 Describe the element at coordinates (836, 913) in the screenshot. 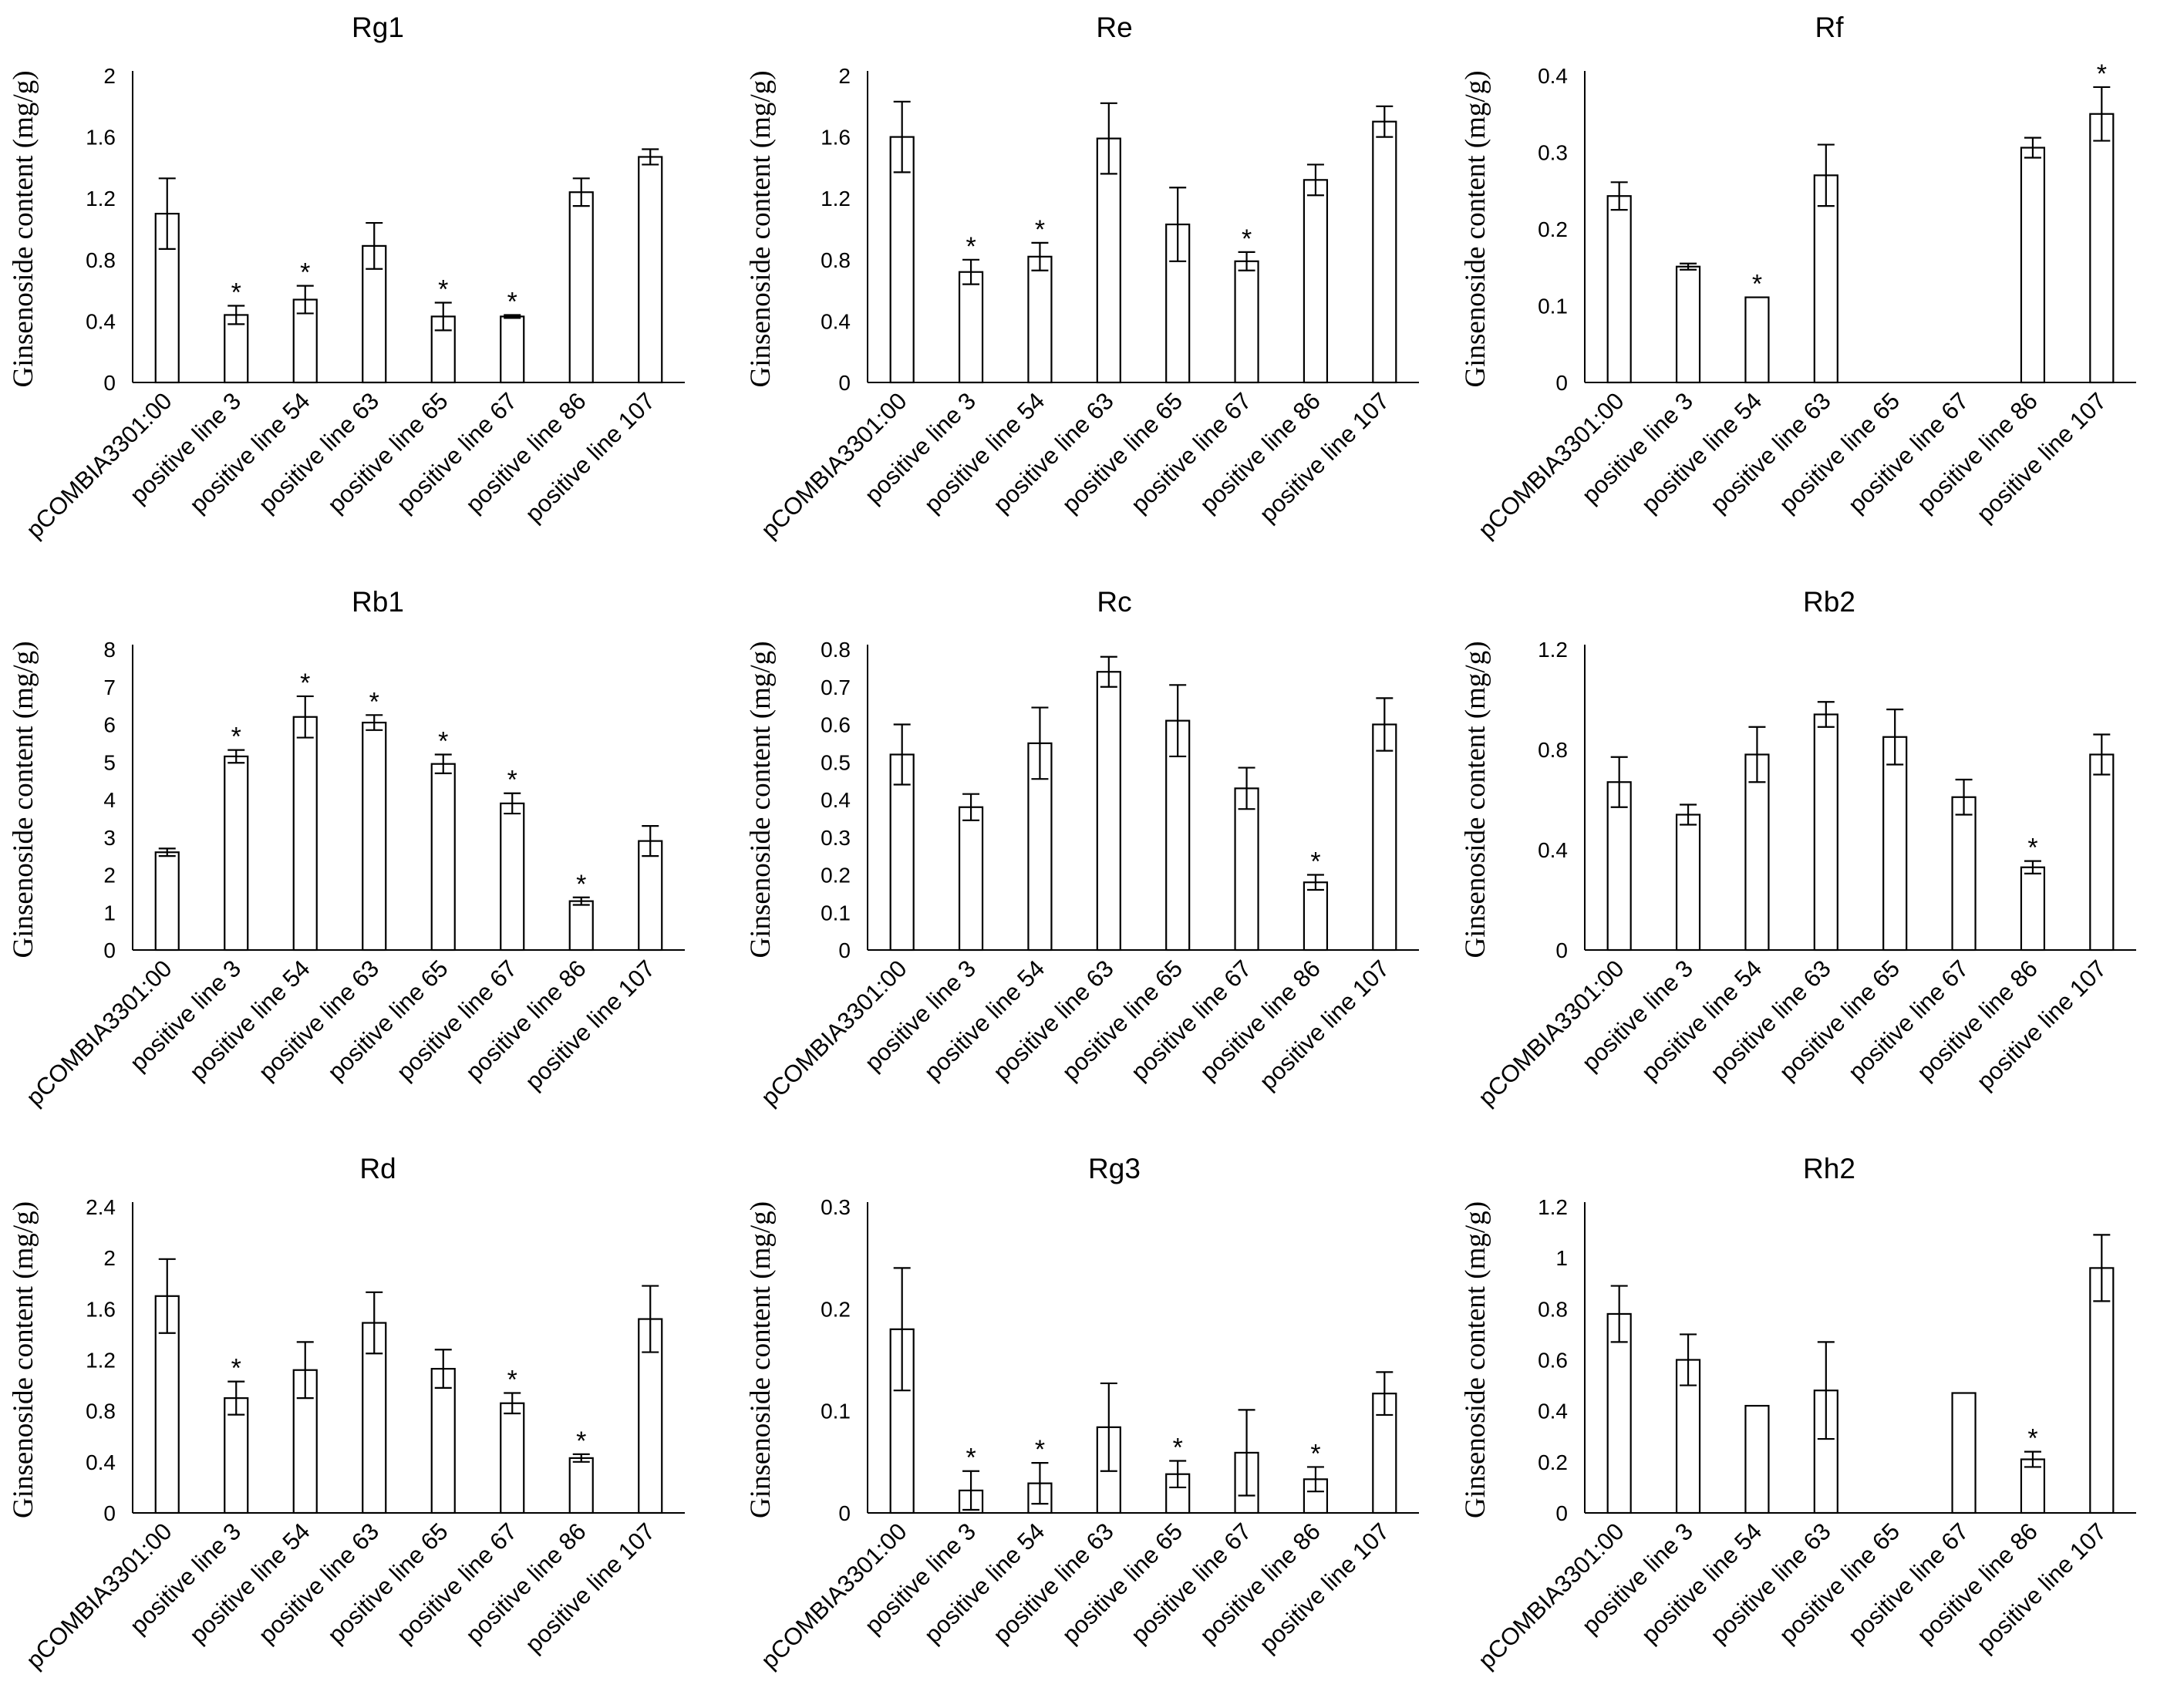

I see `y-tick-label: 0.1` at that location.